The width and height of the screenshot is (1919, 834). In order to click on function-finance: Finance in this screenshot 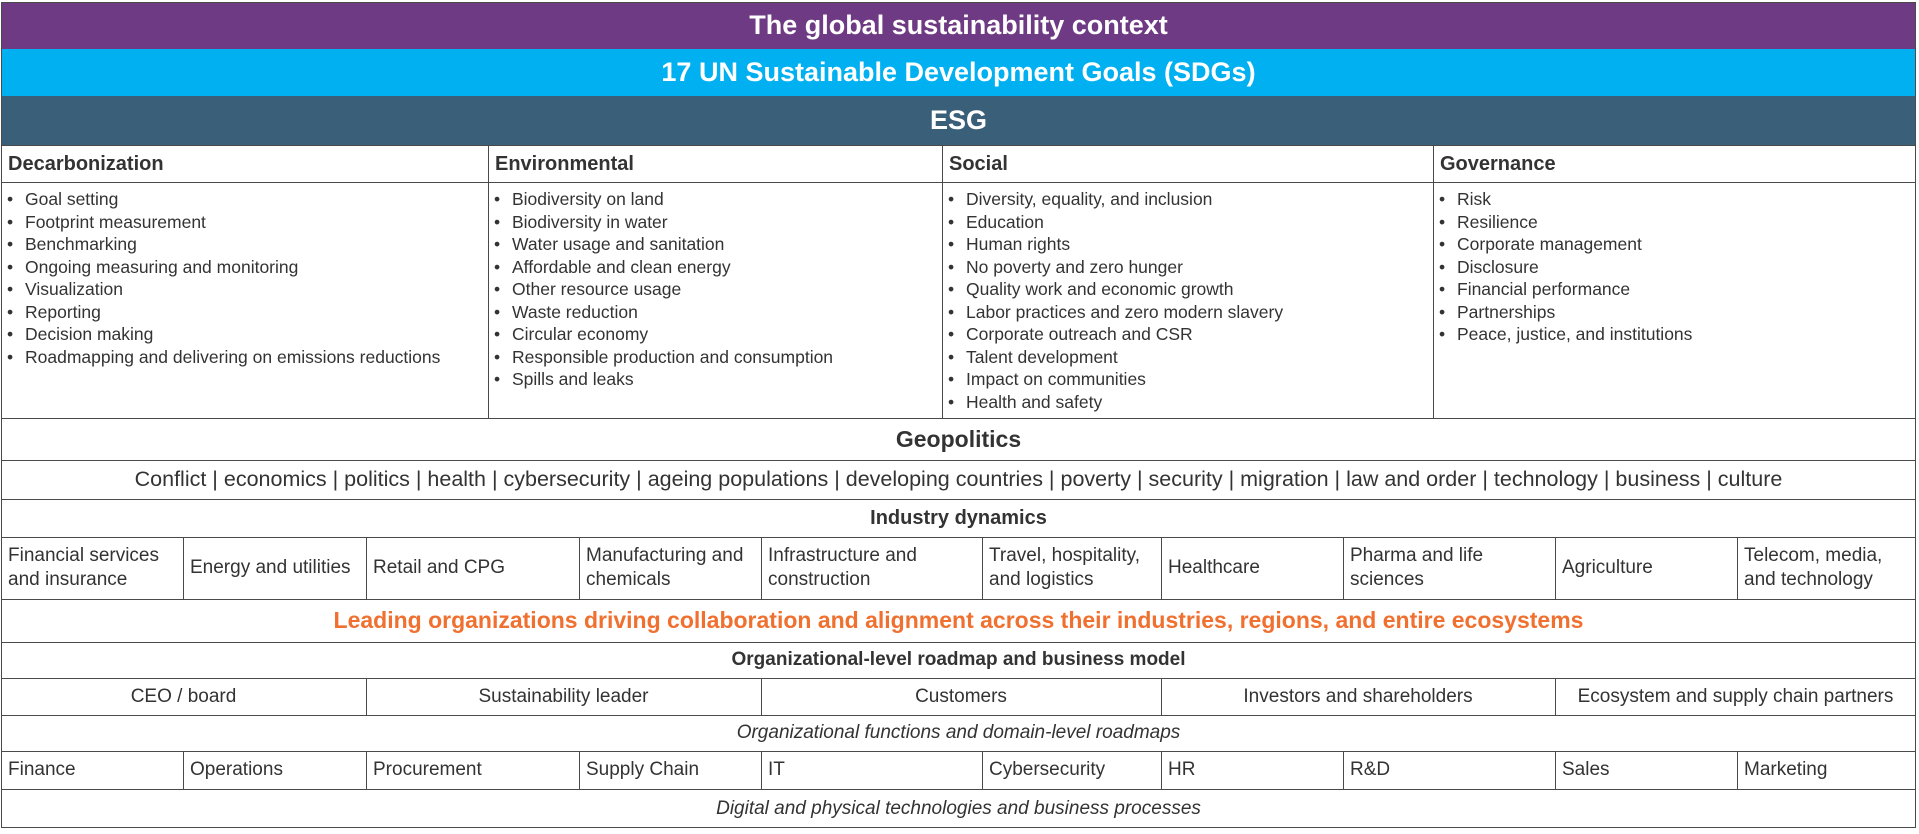, I will do `click(92, 770)`.